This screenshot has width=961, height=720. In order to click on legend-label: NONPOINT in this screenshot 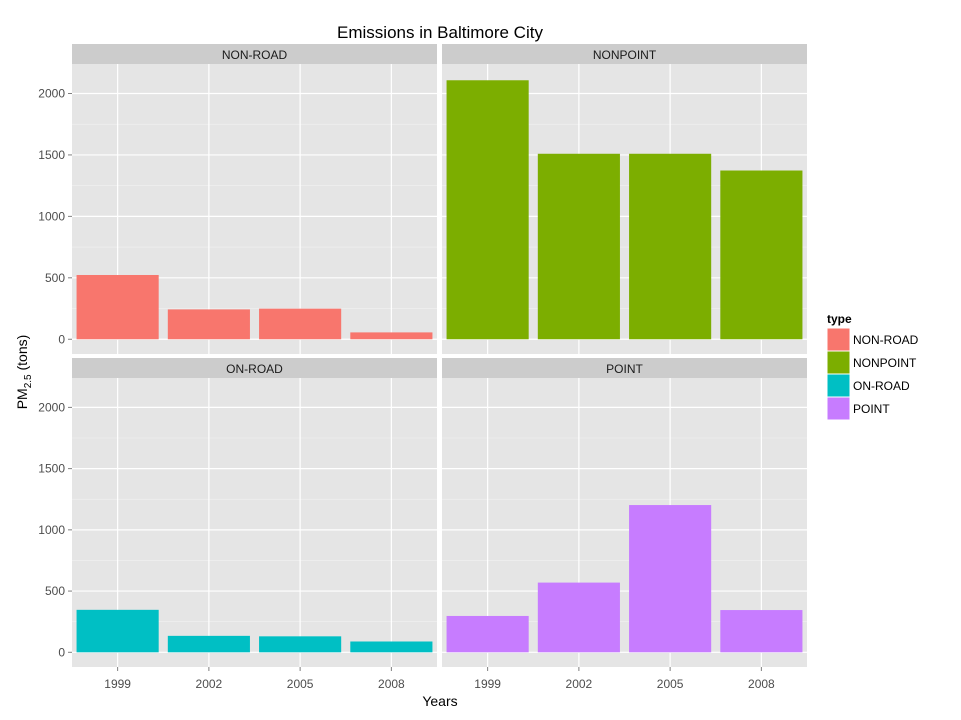, I will do `click(885, 363)`.